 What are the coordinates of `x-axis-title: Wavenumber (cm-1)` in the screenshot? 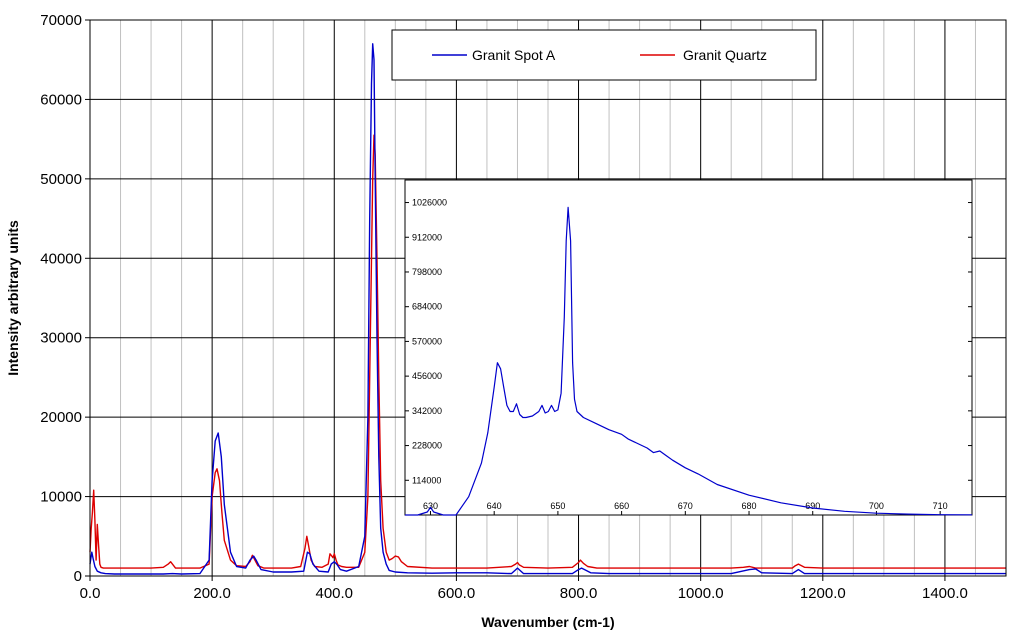 It's located at (547, 622).